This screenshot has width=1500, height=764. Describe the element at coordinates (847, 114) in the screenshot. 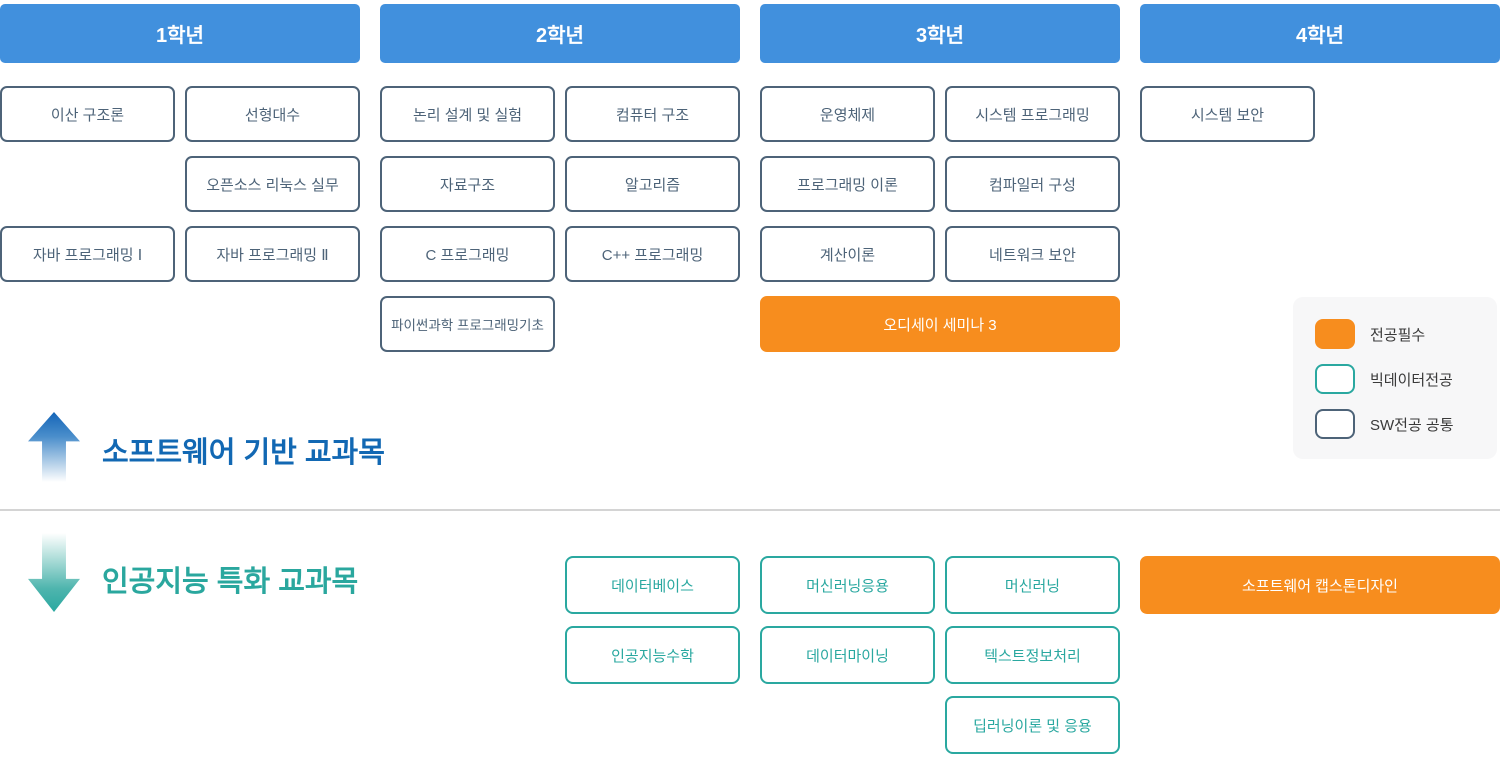

I see `course-box: 운영체제` at that location.